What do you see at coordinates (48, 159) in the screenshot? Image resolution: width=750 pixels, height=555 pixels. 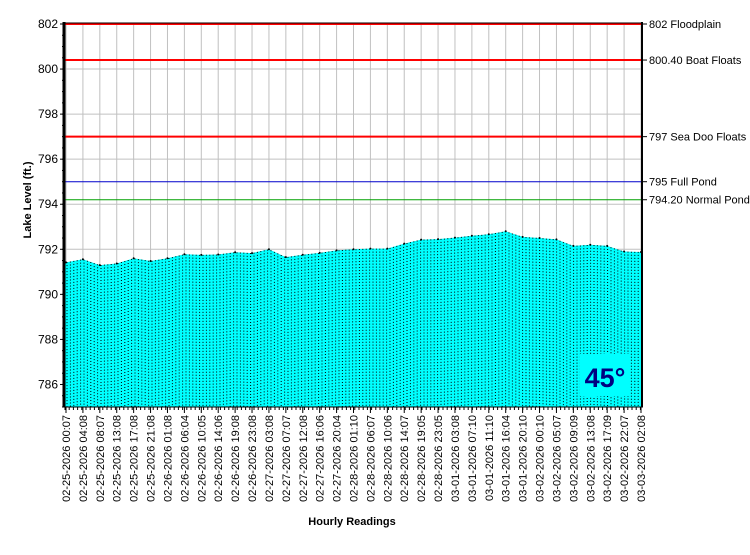 I see `y-tick-label: 796` at bounding box center [48, 159].